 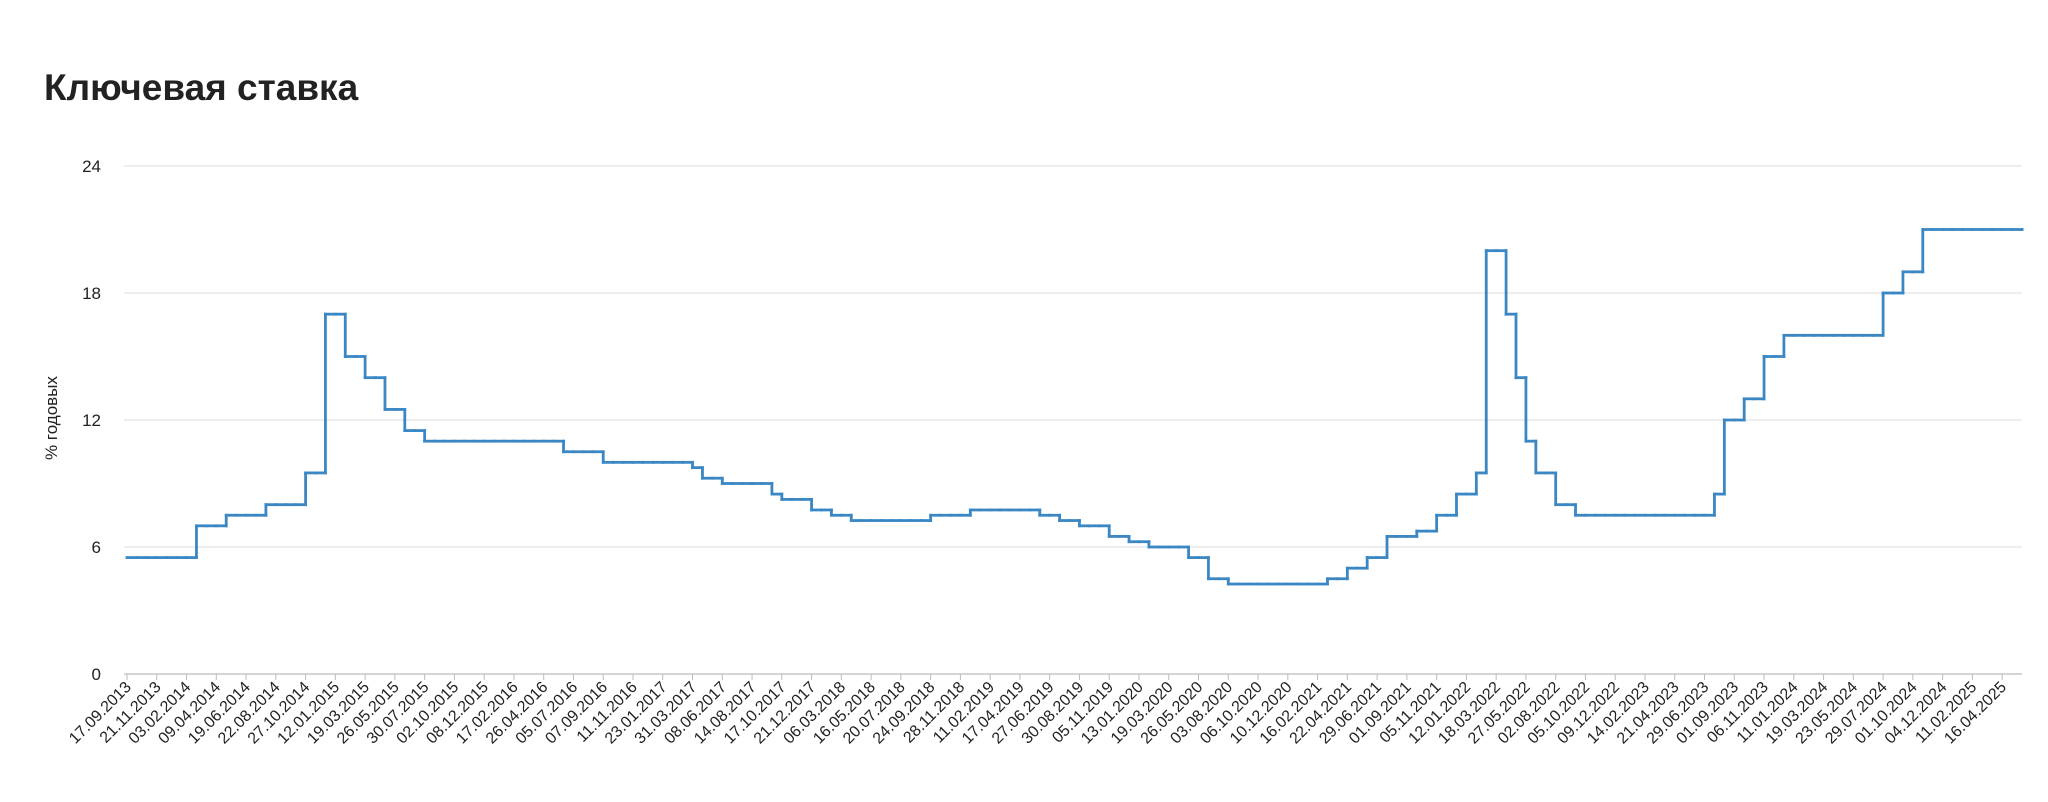 What do you see at coordinates (96, 547) in the screenshot?
I see `y-tick-label: 6` at bounding box center [96, 547].